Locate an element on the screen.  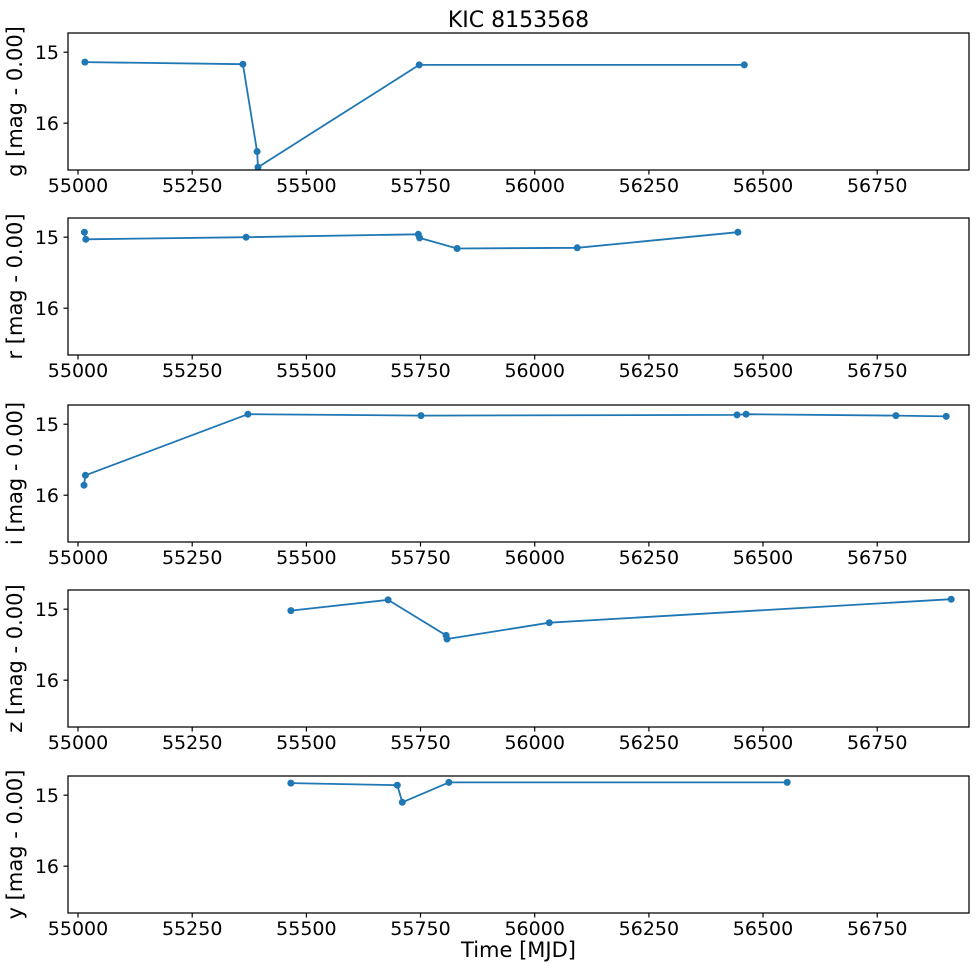
series-z is located at coordinates (621, 619).